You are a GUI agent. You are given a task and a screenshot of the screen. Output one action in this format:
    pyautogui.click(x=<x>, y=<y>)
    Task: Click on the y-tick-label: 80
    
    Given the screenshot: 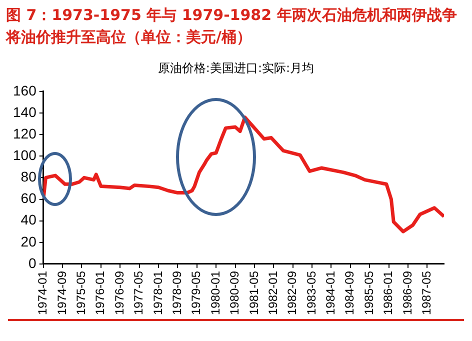 What is the action you would take?
    pyautogui.click(x=28, y=176)
    